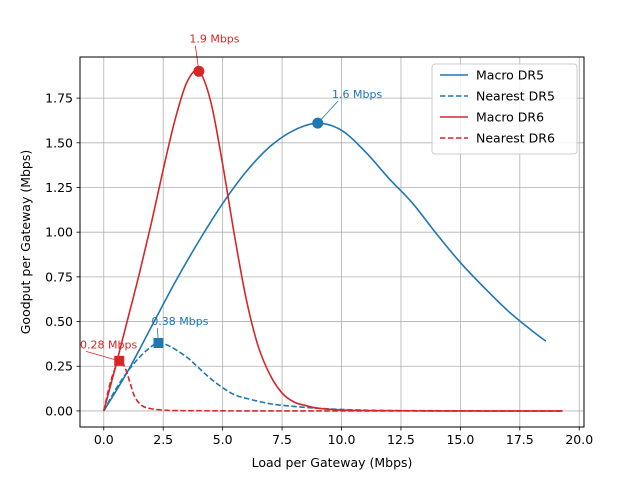 The height and width of the screenshot is (480, 640). I want to click on x-tick-label: 7.5, so click(282, 439).